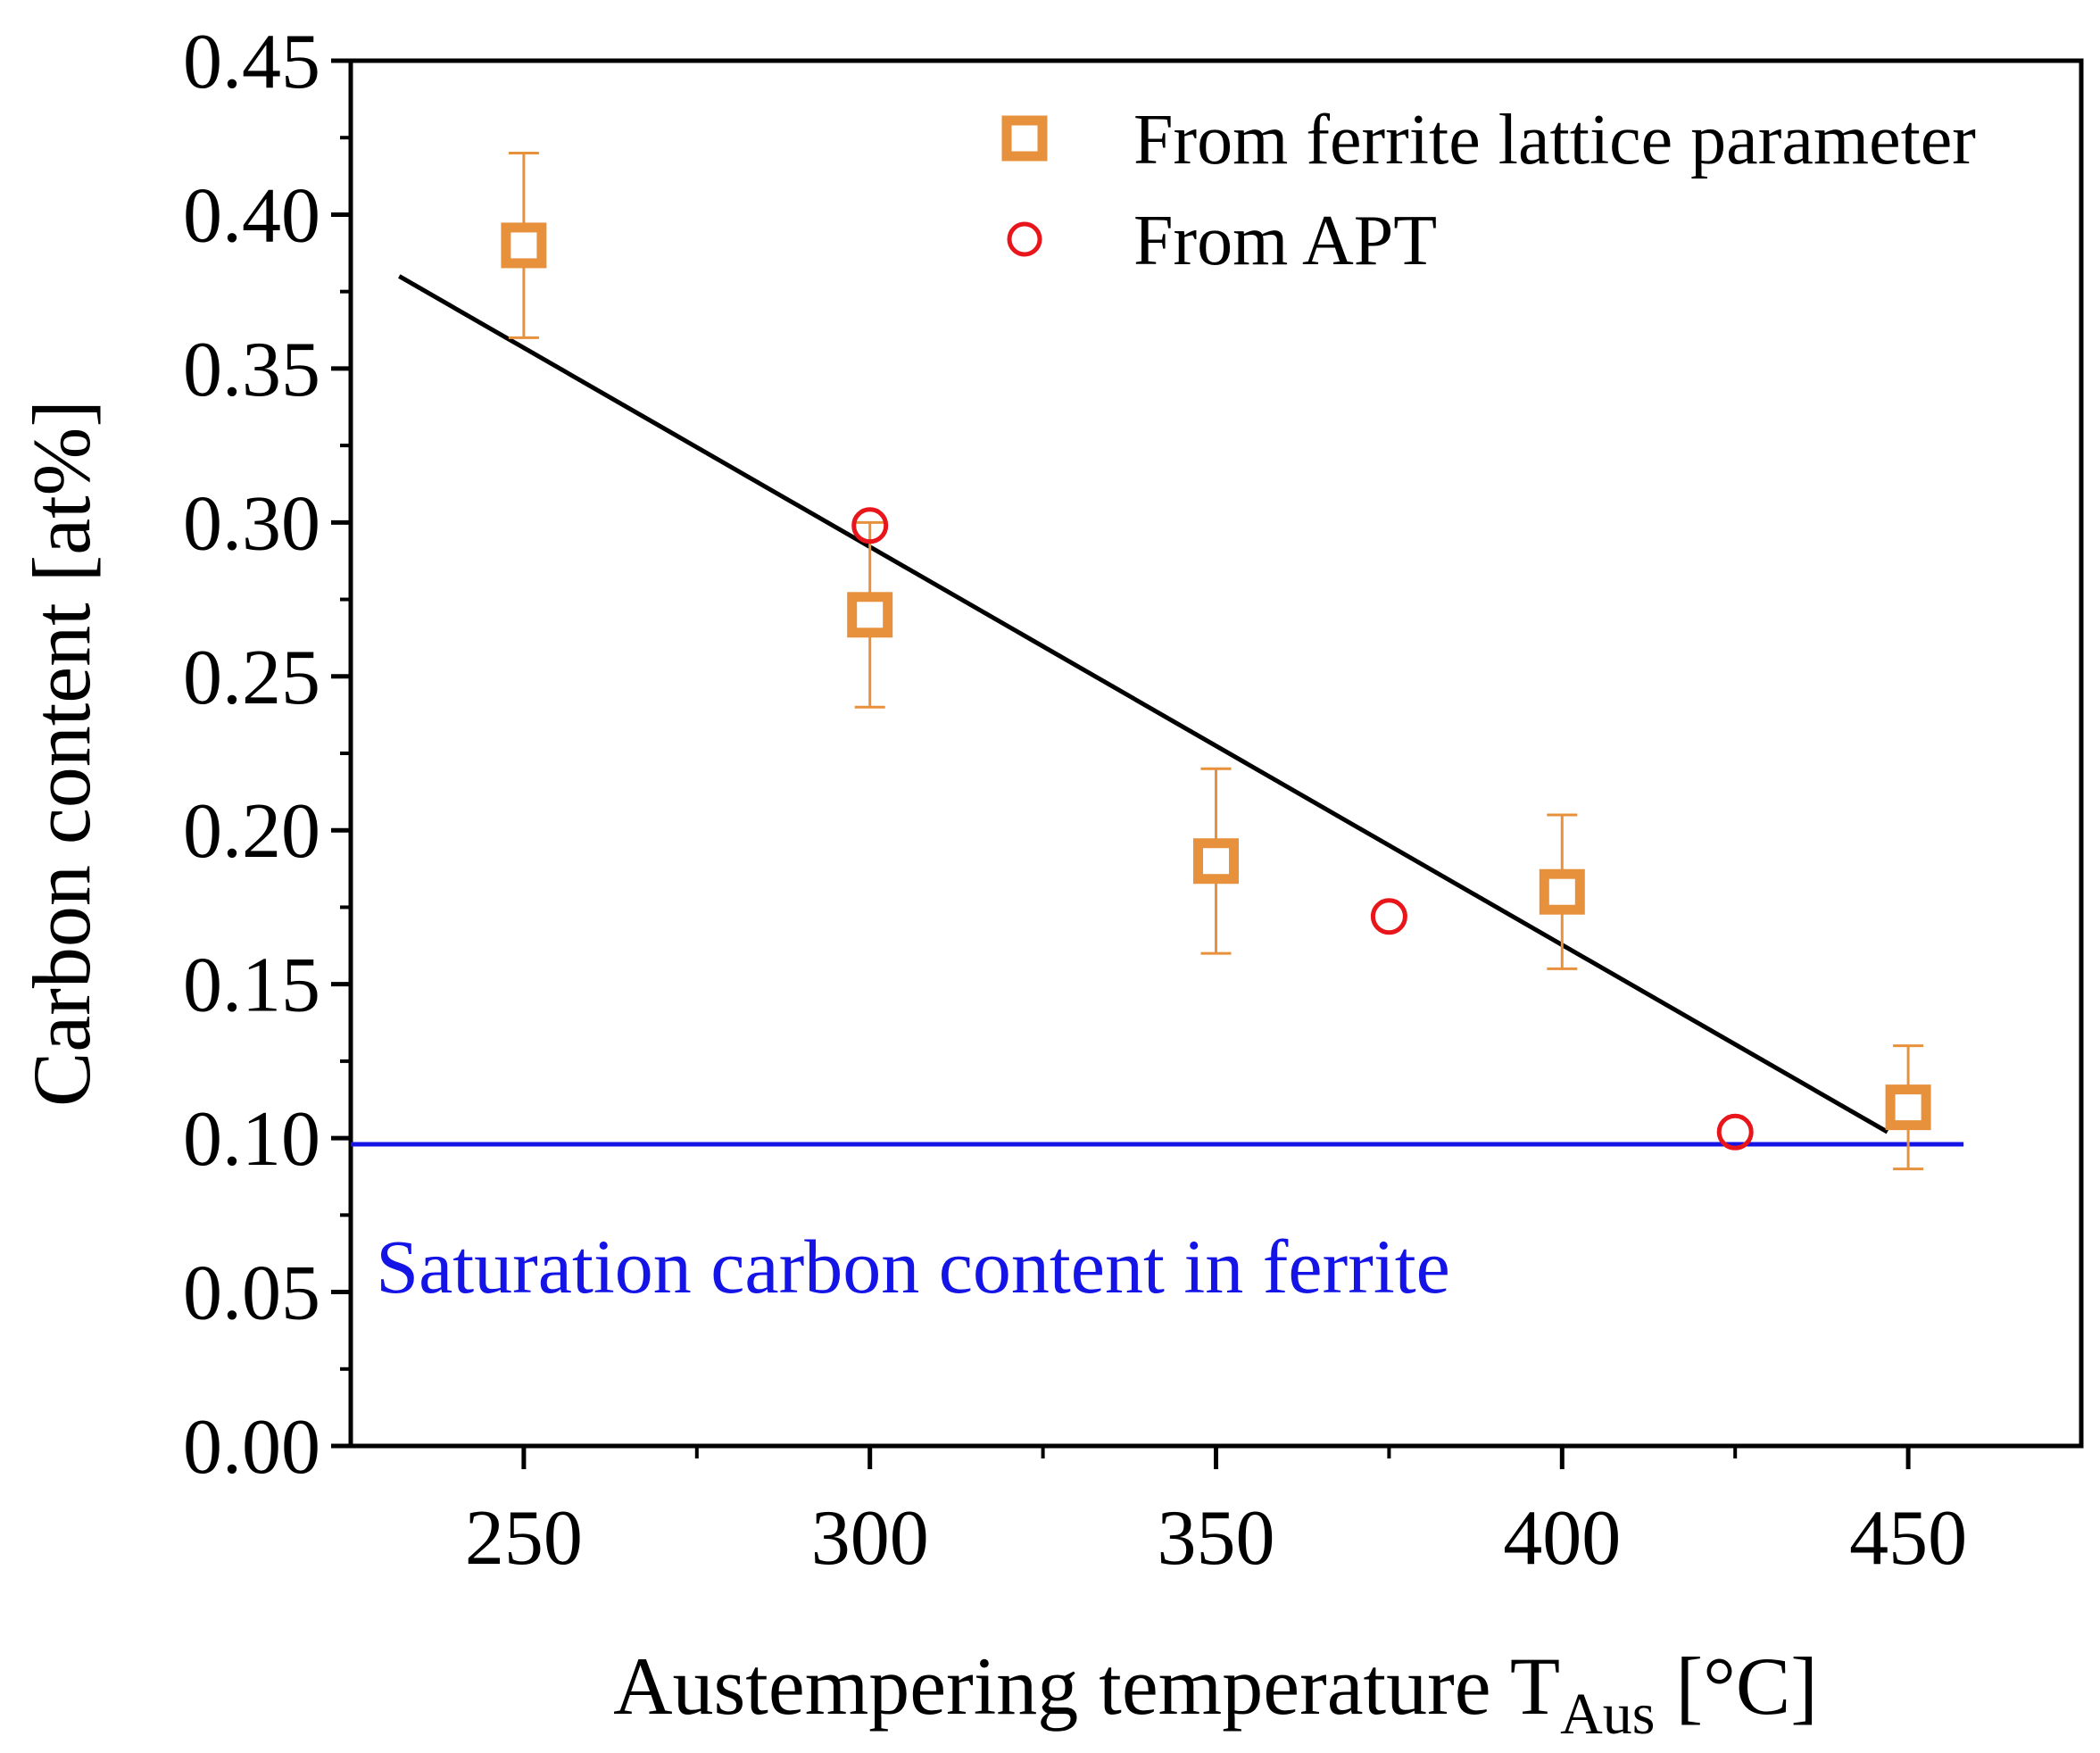  Describe the element at coordinates (1024, 239) in the screenshot. I see `legend-circle-marker` at that location.